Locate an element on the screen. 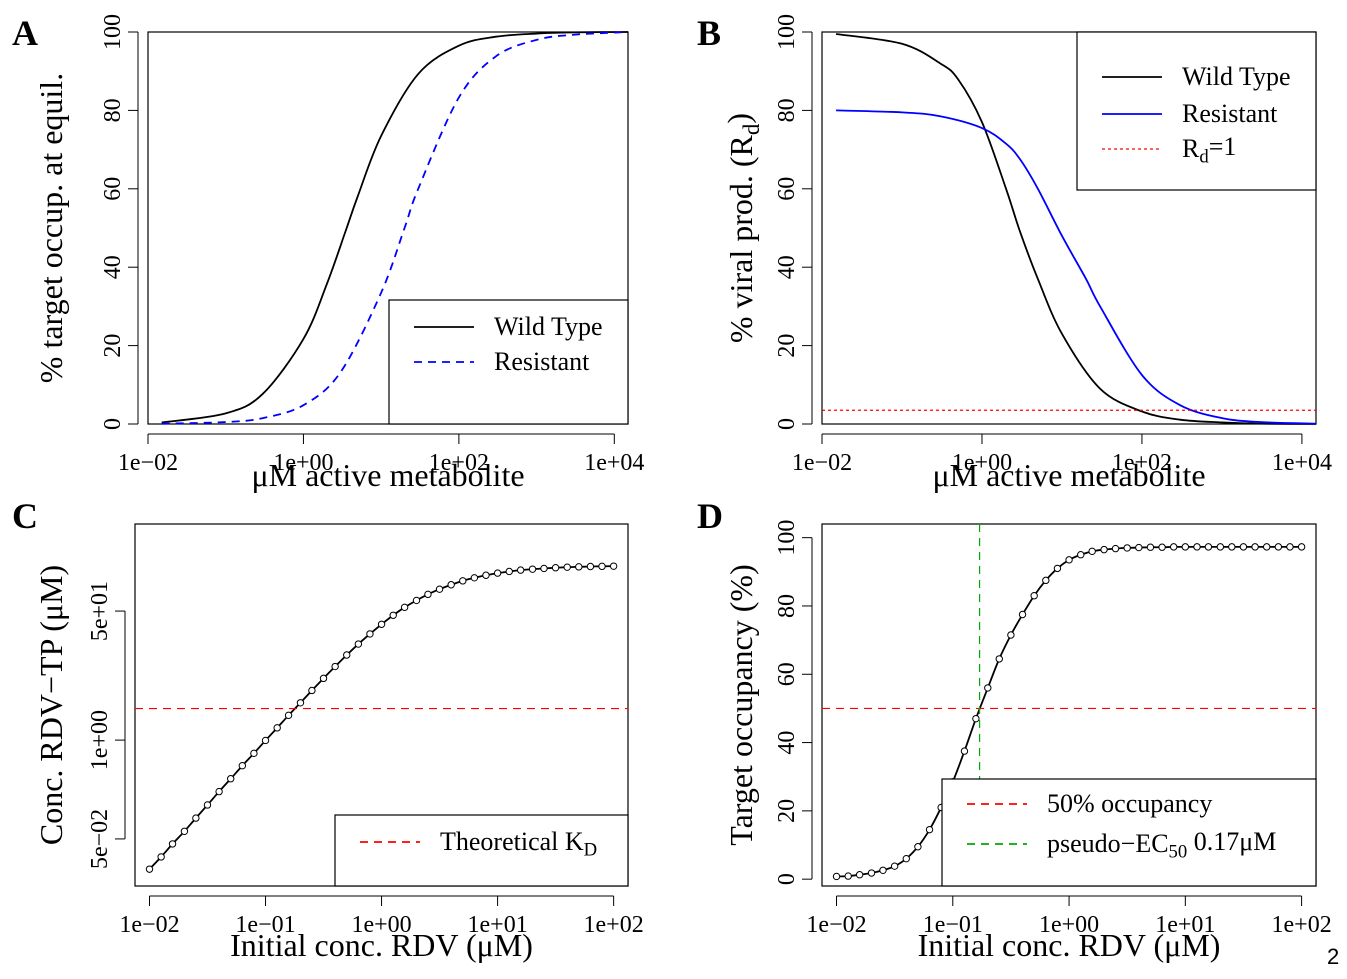  y-tick-label: 100 is located at coordinates (113, 32).